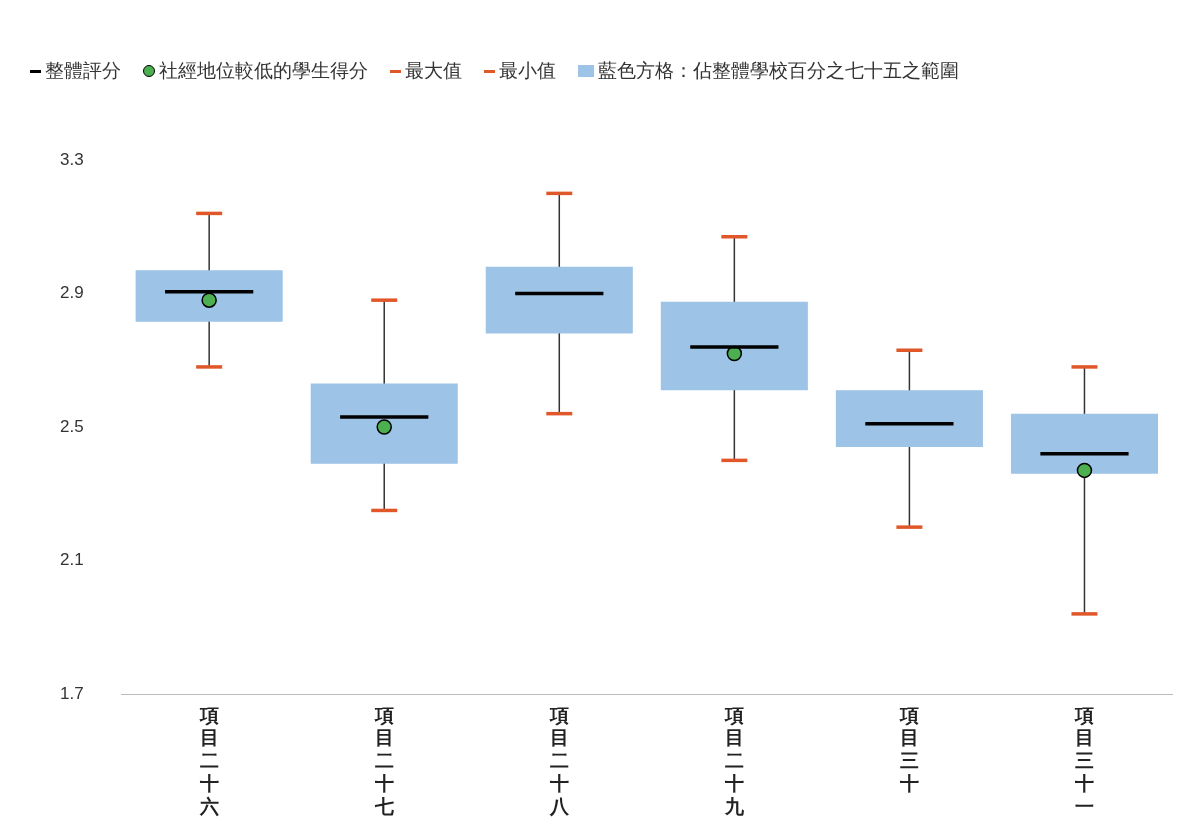  Describe the element at coordinates (83, 70) in the screenshot. I see `text: 整體評分` at that location.